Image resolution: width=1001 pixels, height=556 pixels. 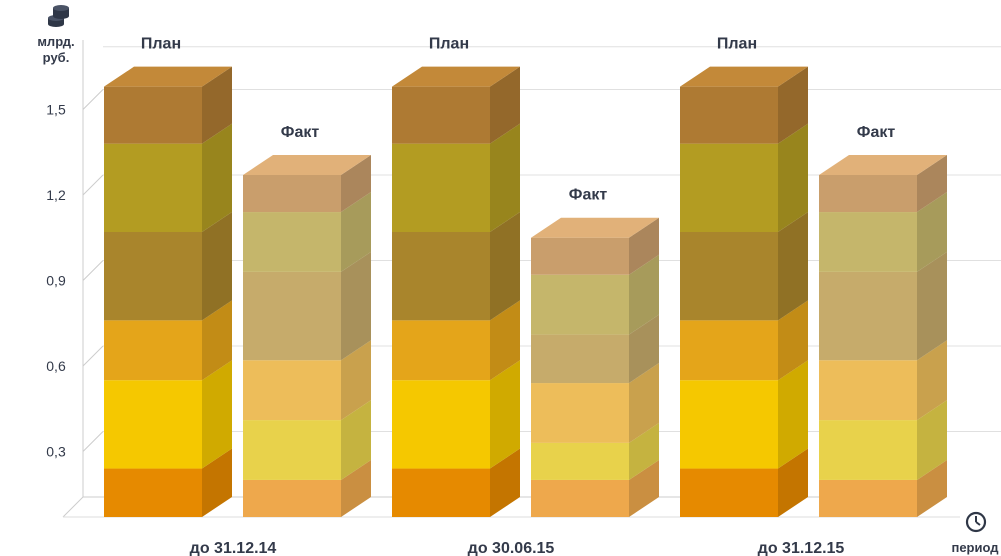 I want to click on x-category-label: до 31.12.15, so click(x=801, y=548).